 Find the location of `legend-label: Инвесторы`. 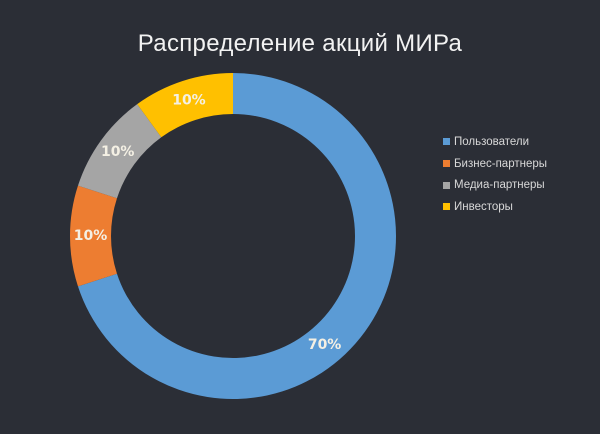

legend-label: Инвесторы is located at coordinates (483, 206).